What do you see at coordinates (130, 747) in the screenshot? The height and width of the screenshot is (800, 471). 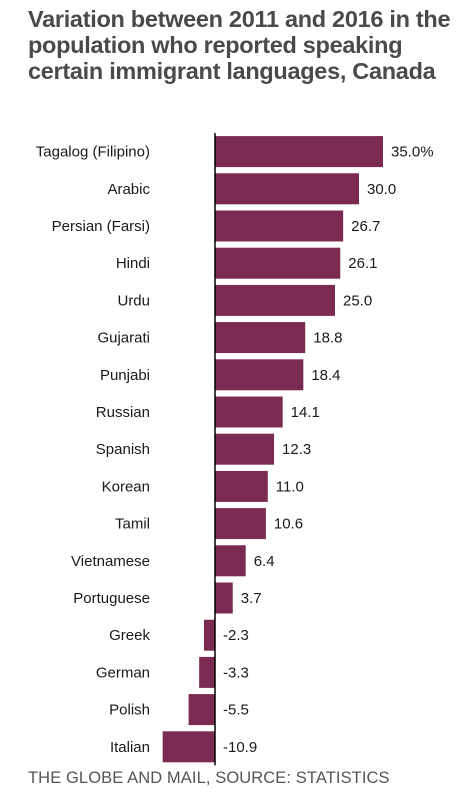 I see `category-label-italian: Italian` at bounding box center [130, 747].